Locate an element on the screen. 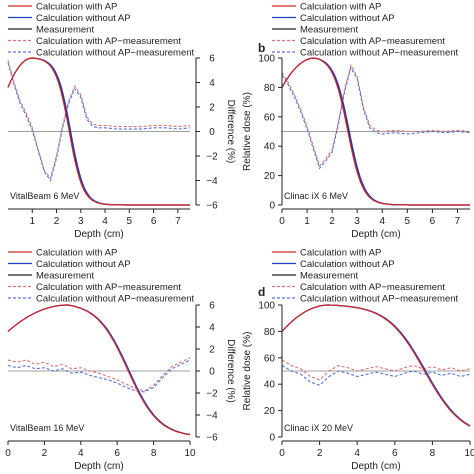 This screenshot has height=474, width=474. panel-annotation: VitalBeam 16 MeV is located at coordinates (47, 428).